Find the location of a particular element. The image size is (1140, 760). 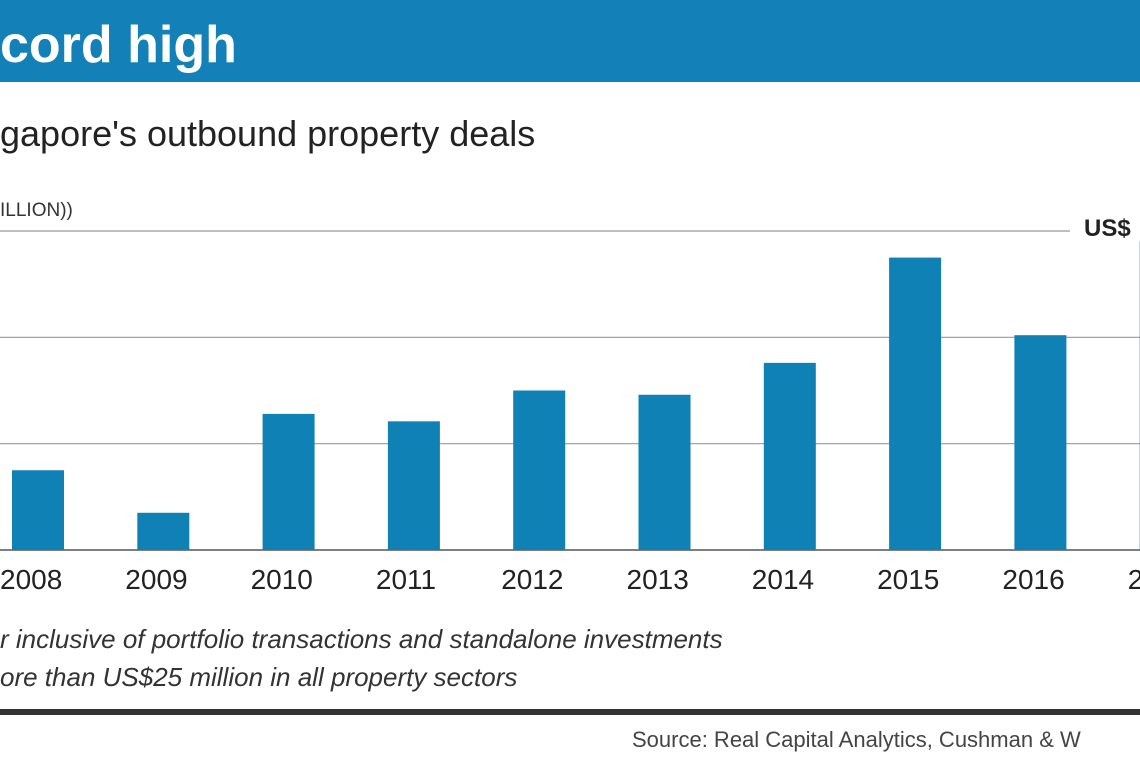

title-band is located at coordinates (570, 41).